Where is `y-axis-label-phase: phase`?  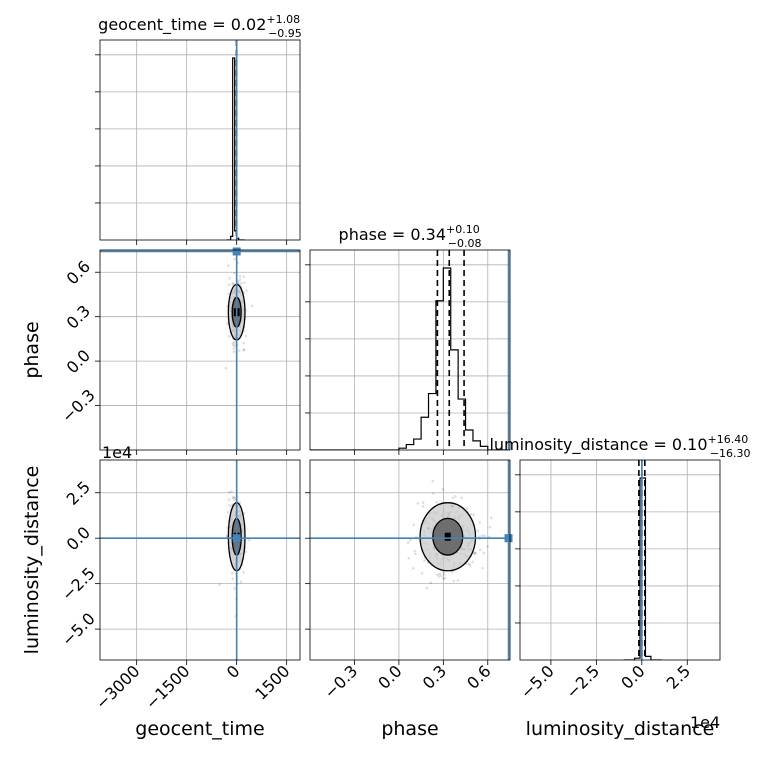 y-axis-label-phase: phase is located at coordinates (32, 349).